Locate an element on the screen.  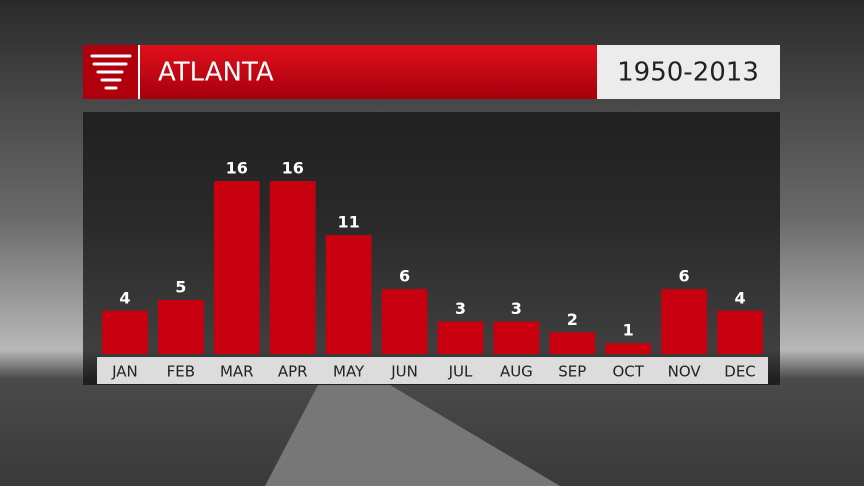
x-tick-label: APR is located at coordinates (293, 372).